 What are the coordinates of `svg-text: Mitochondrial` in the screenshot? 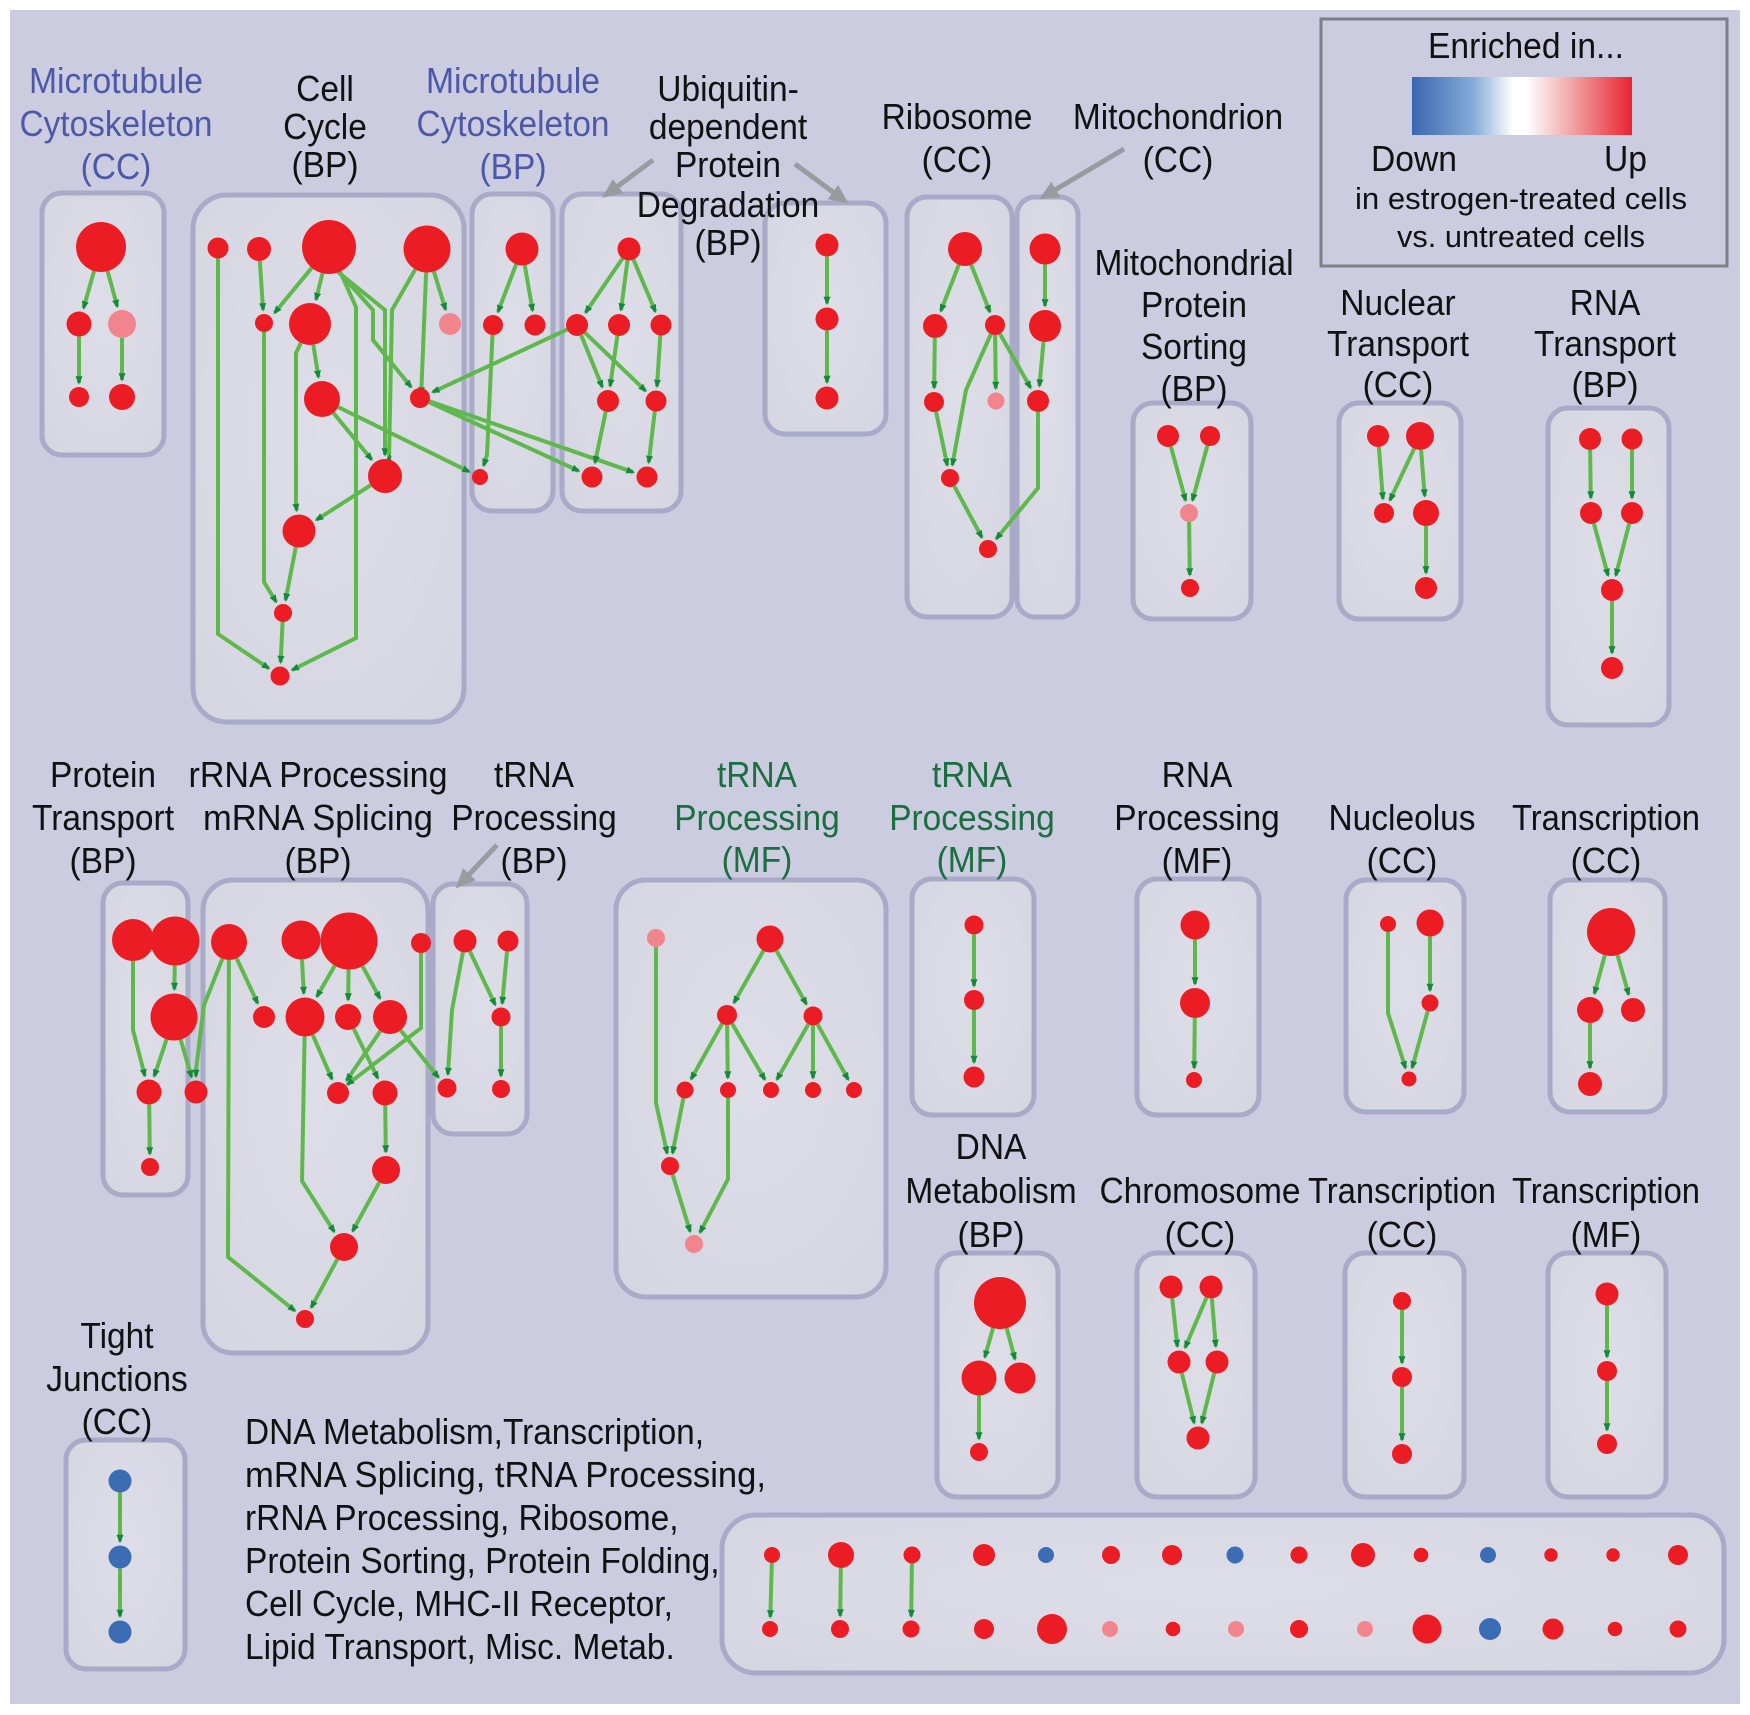 It's located at (1193, 262).